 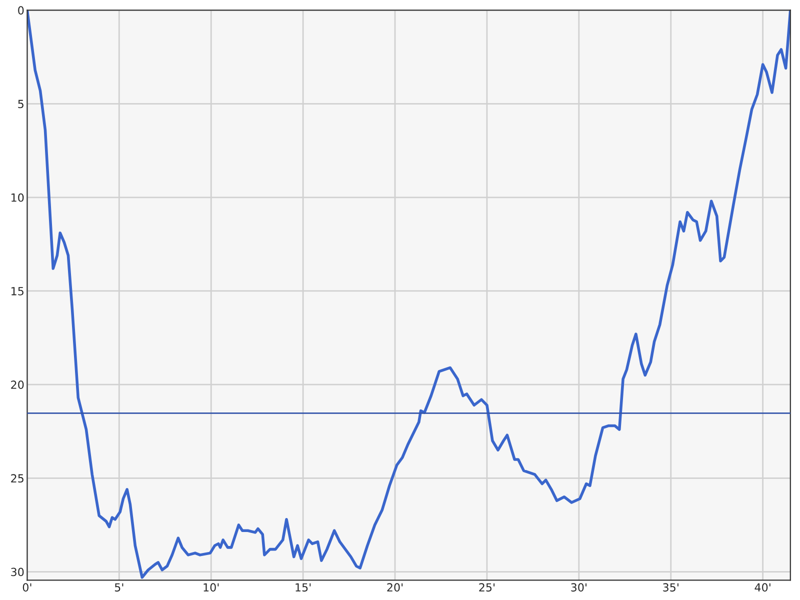 I want to click on x-tick-label: 25', so click(x=486, y=587).